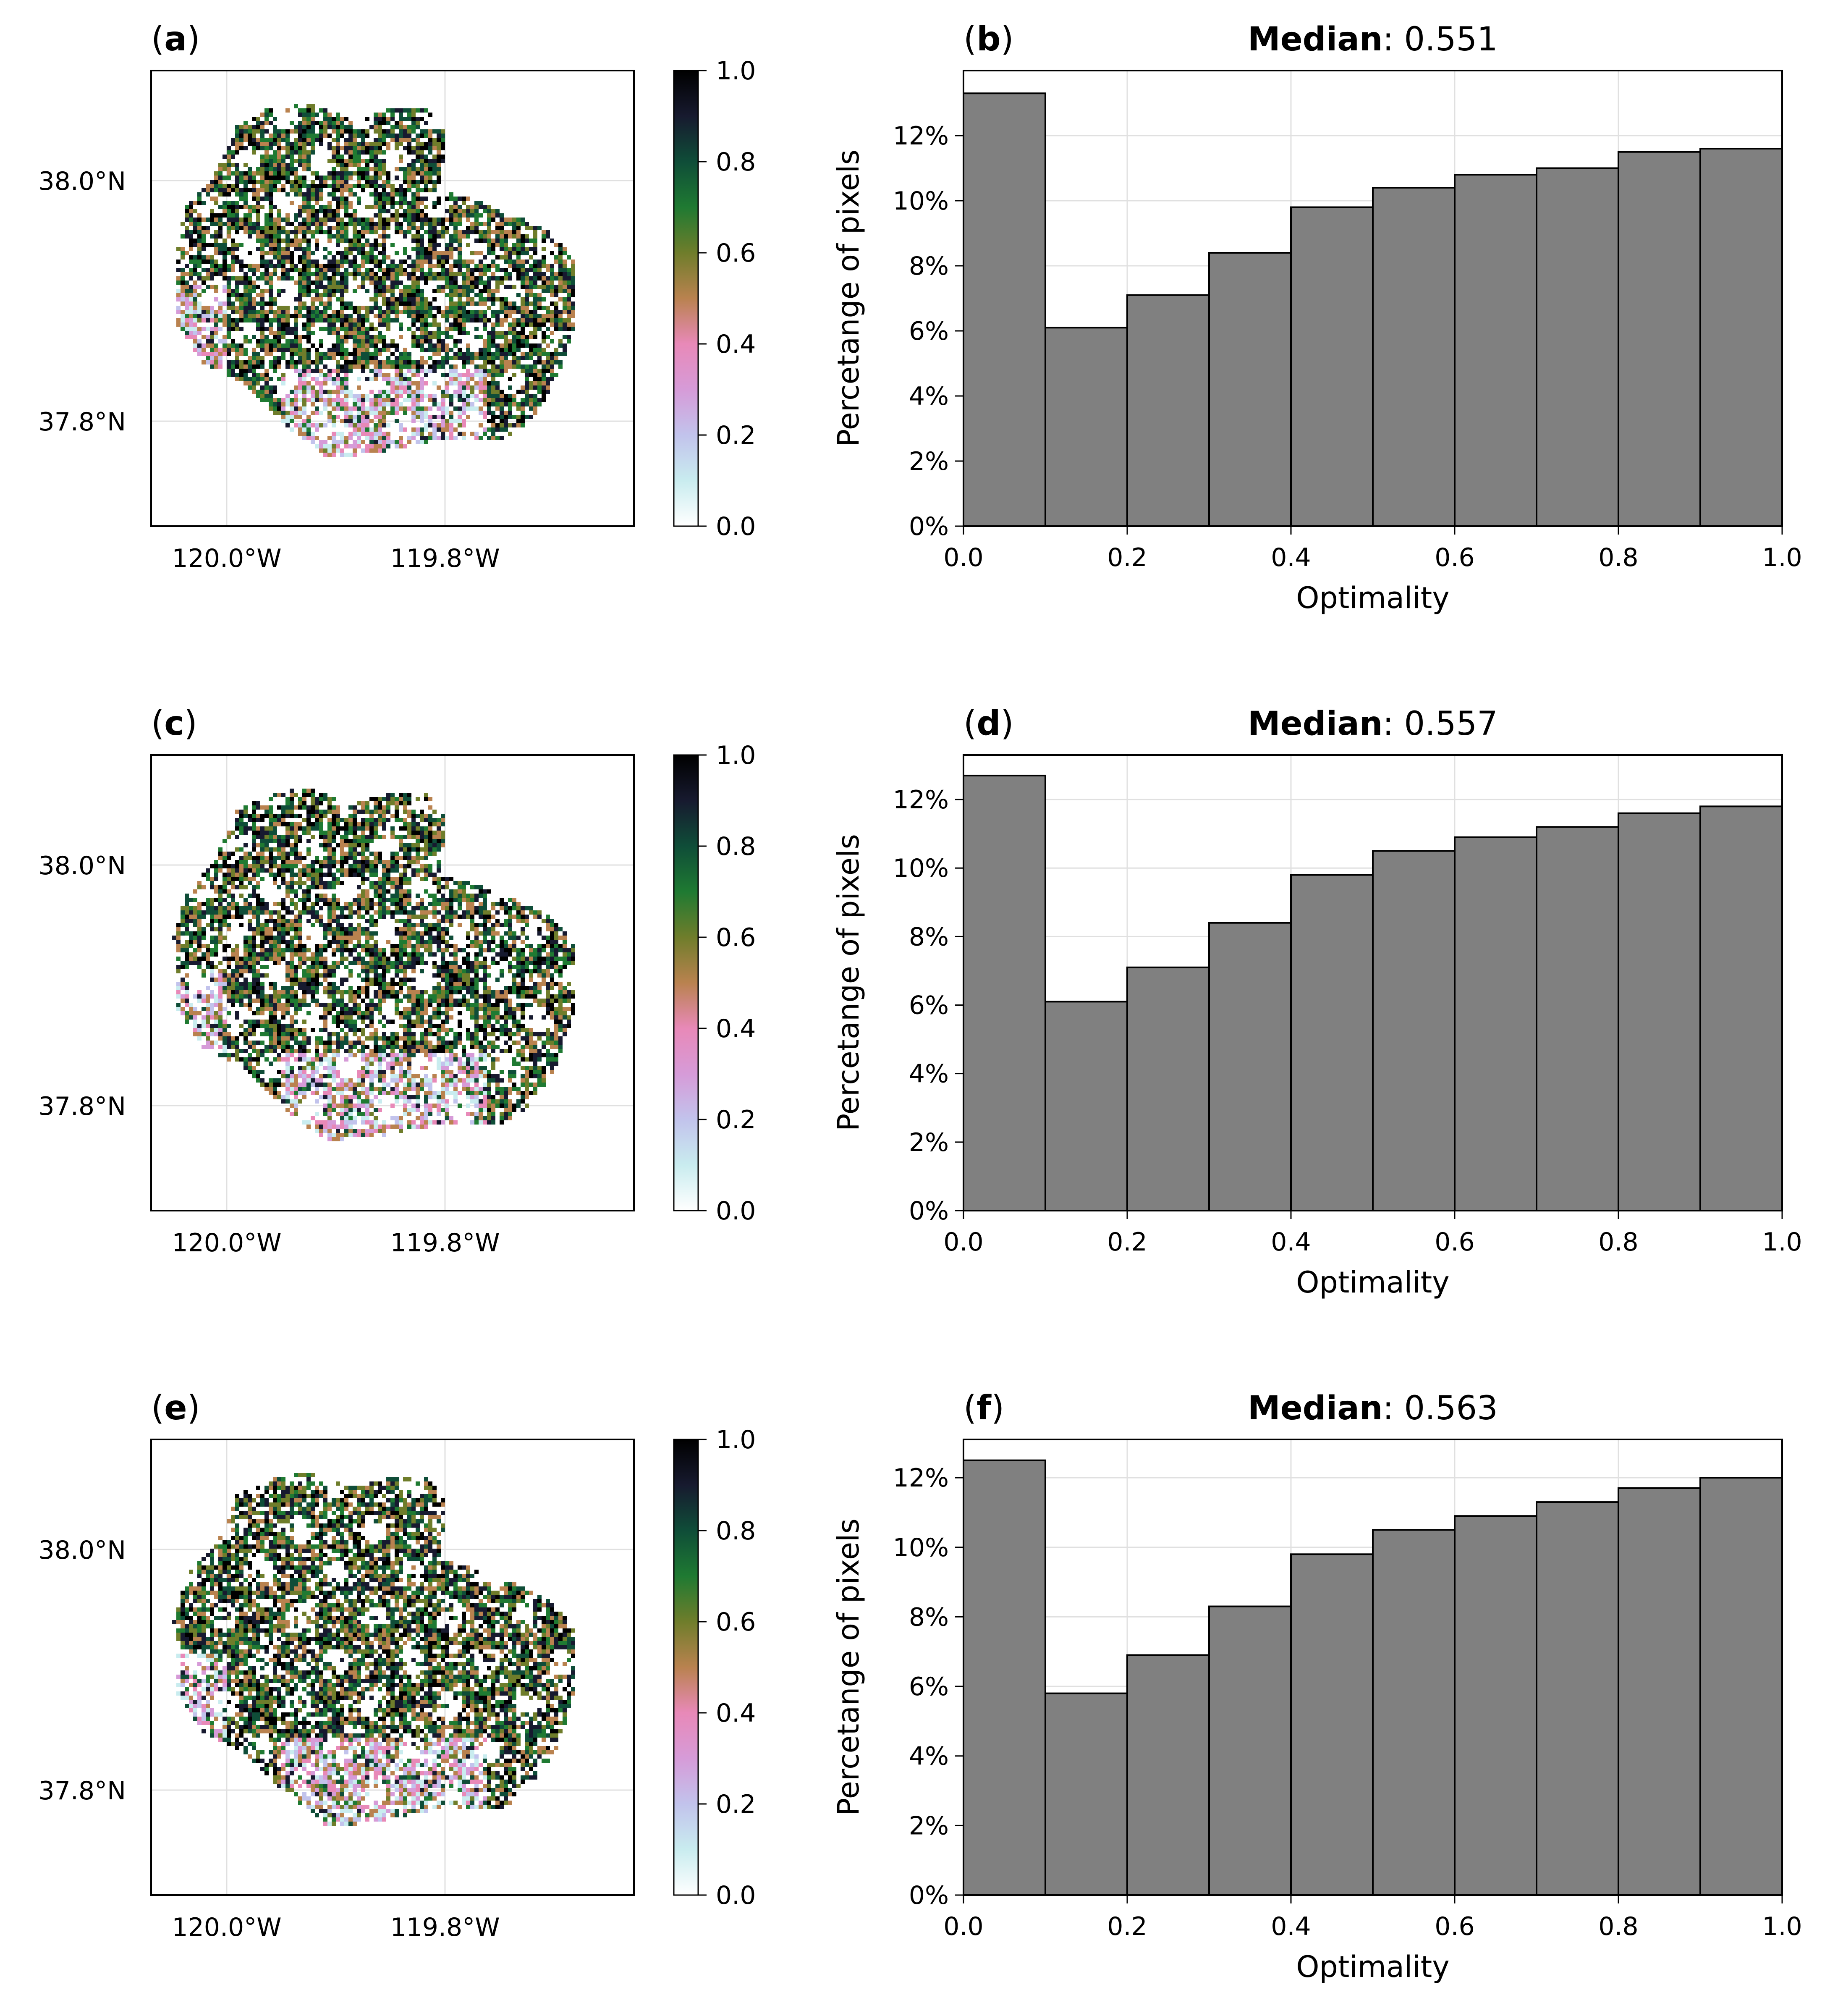  I want to click on median-value: : 0.551, so click(1440, 39).